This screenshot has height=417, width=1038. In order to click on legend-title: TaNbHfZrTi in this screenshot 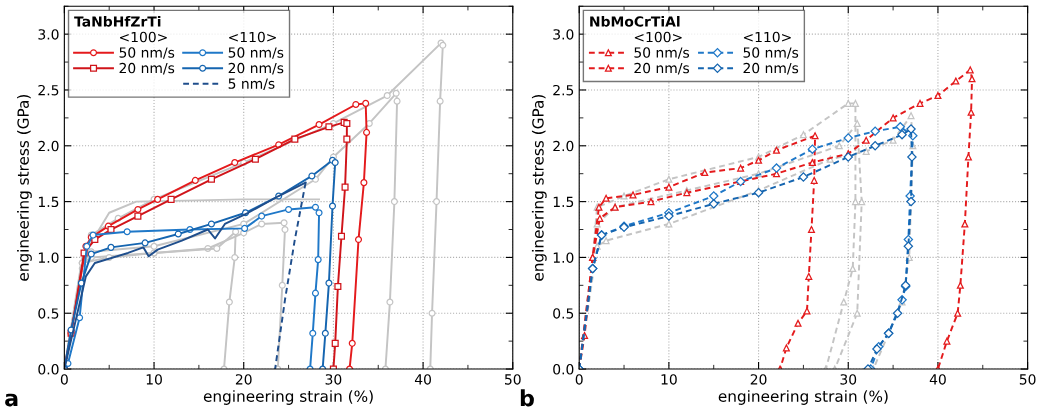, I will do `click(117, 21)`.